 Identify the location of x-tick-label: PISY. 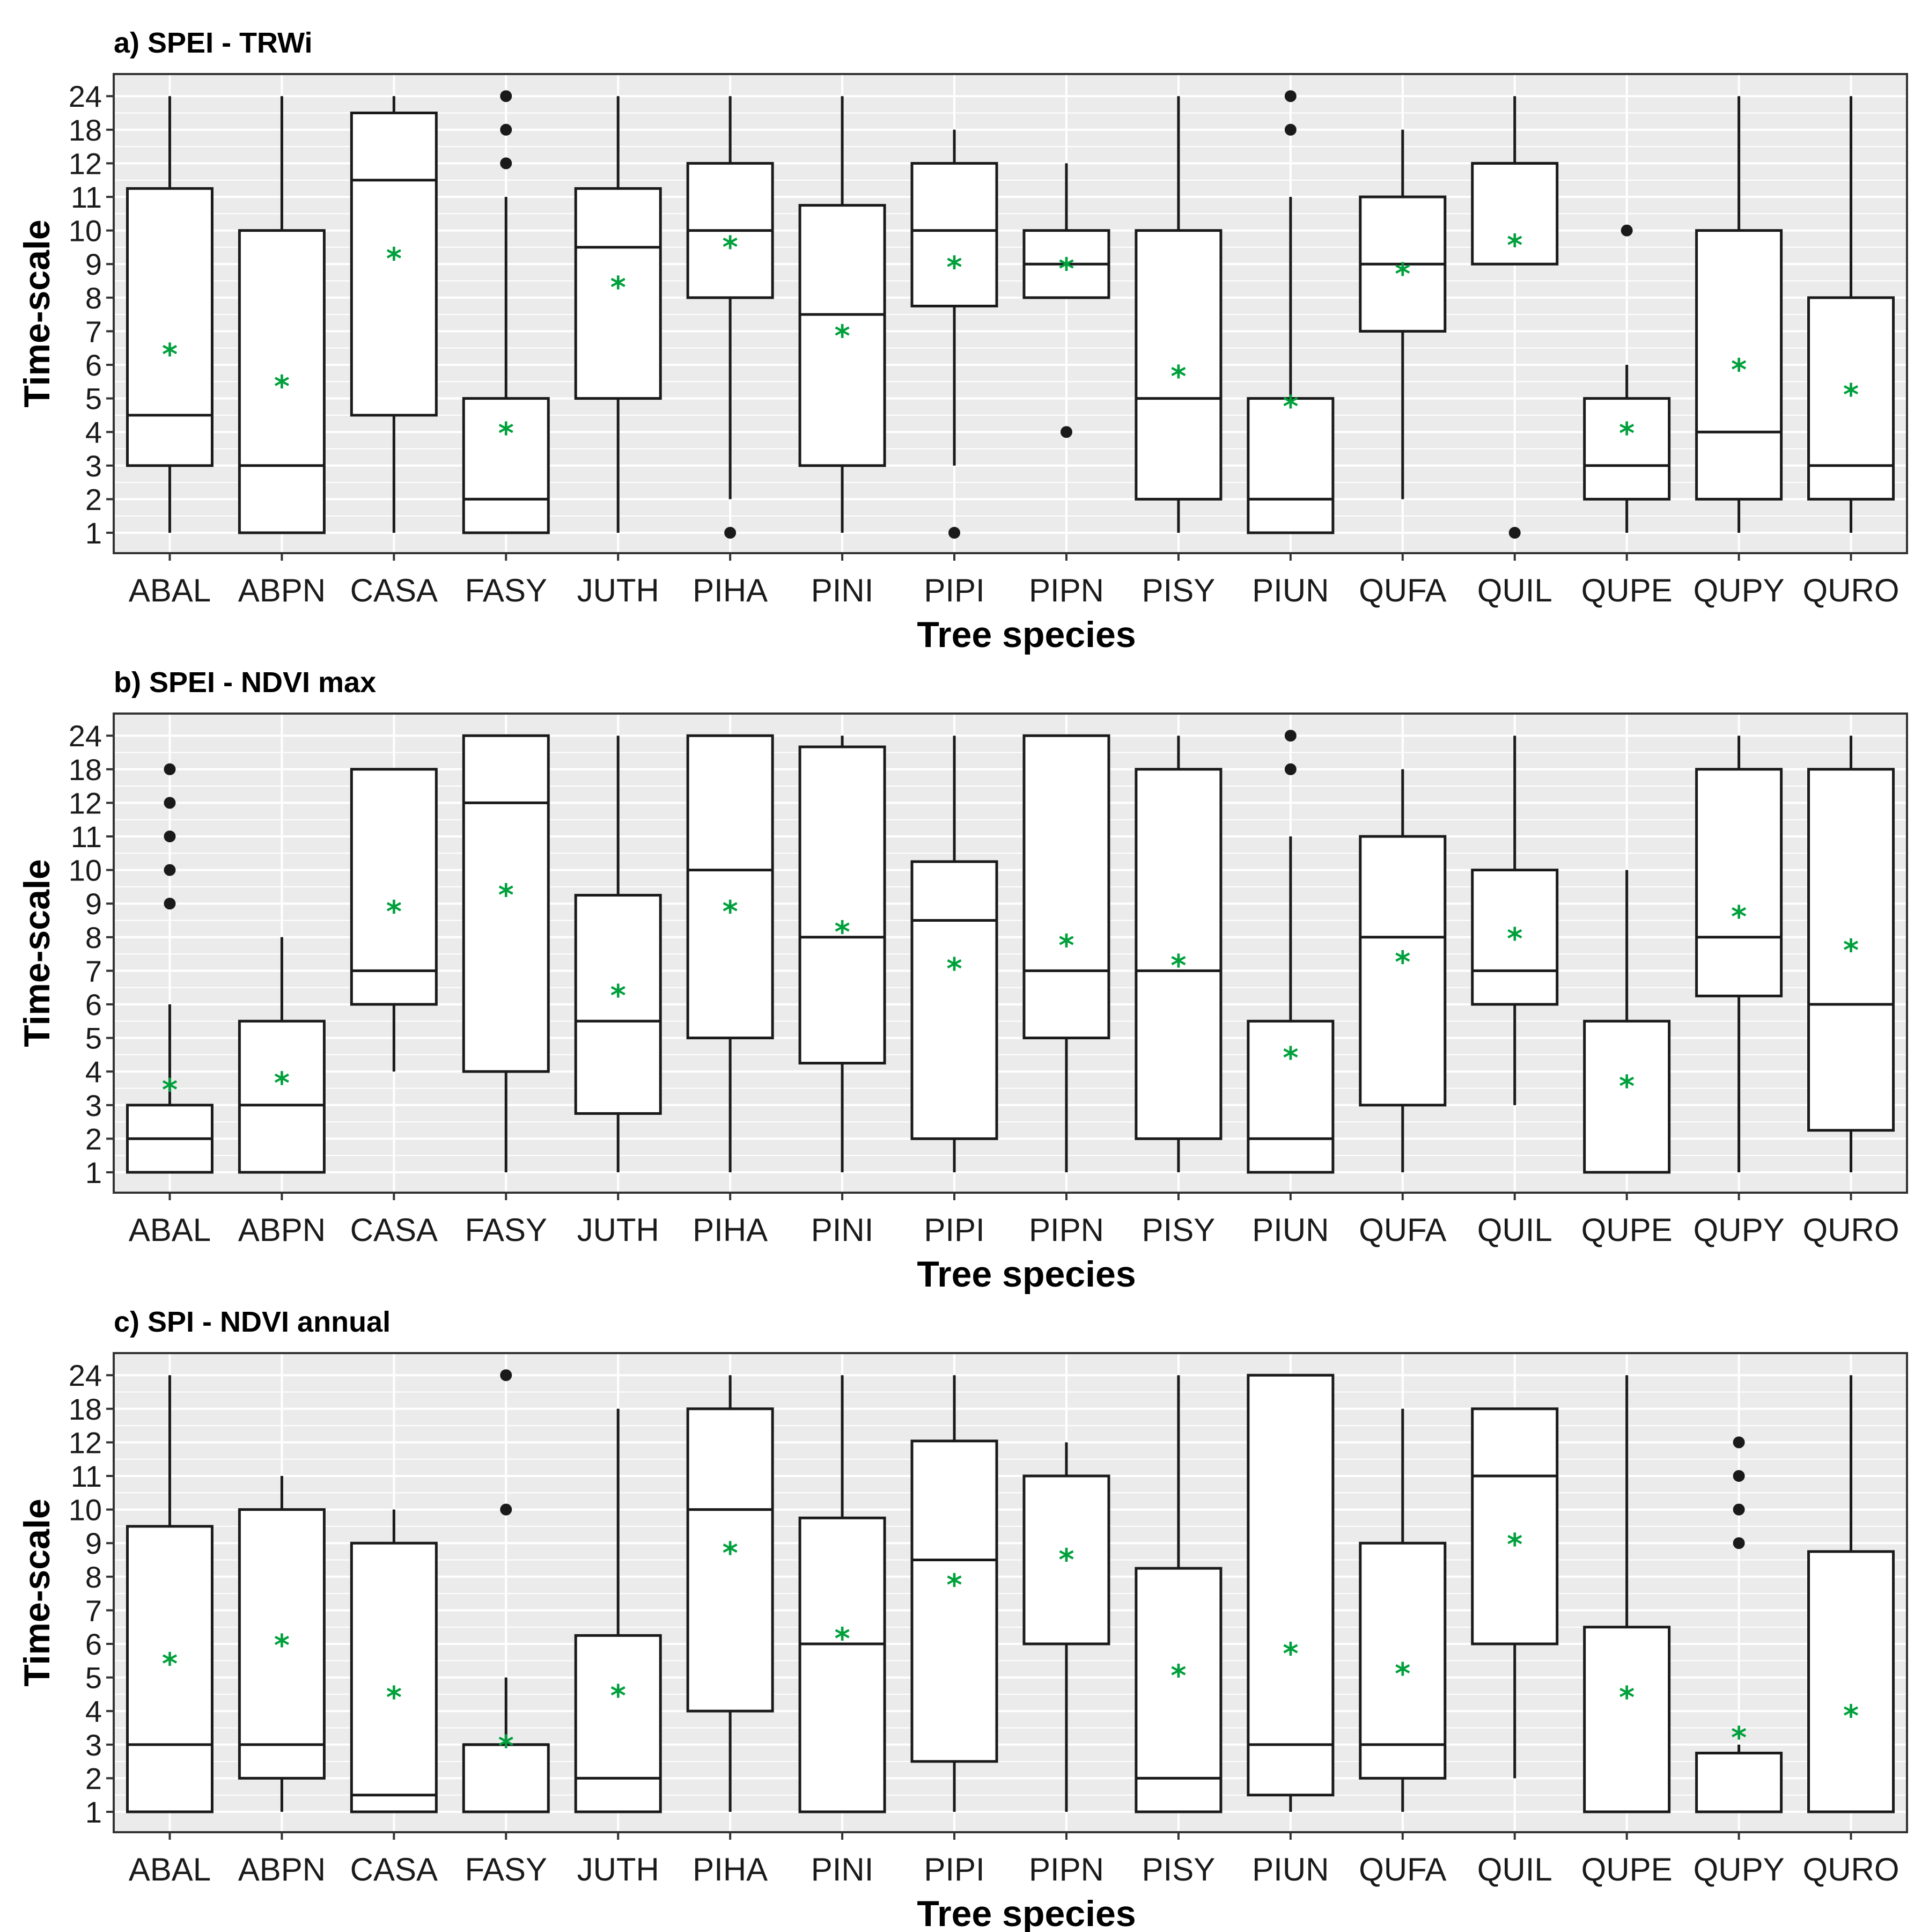
(1179, 590).